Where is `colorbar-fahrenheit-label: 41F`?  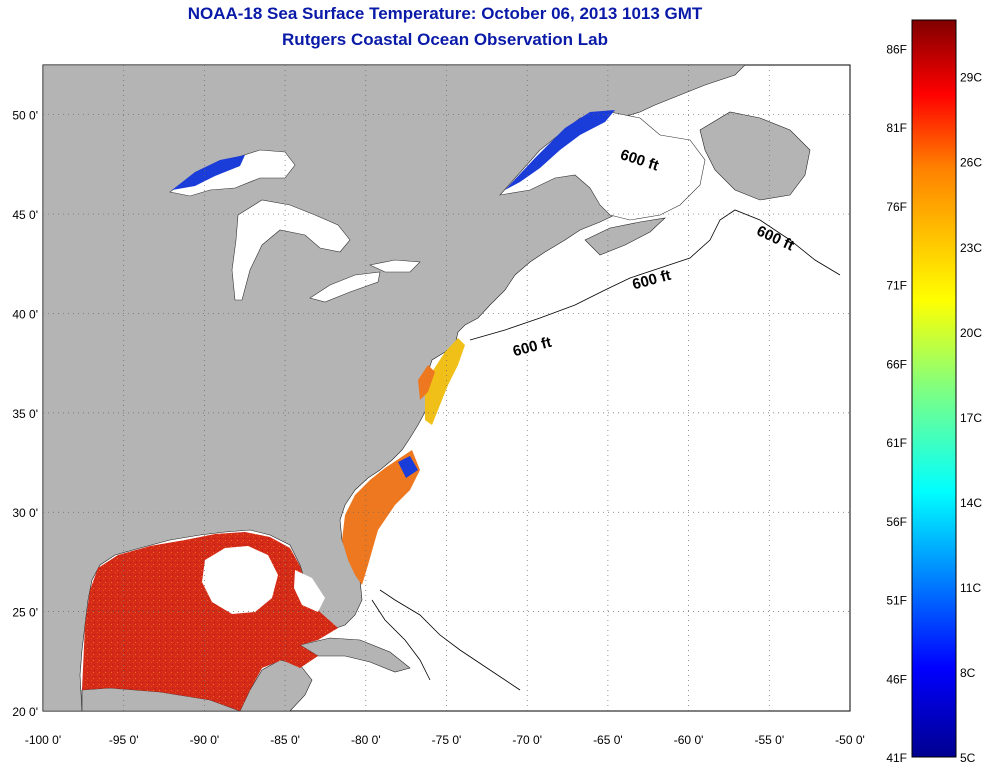 colorbar-fahrenheit-label: 41F is located at coordinates (896, 758).